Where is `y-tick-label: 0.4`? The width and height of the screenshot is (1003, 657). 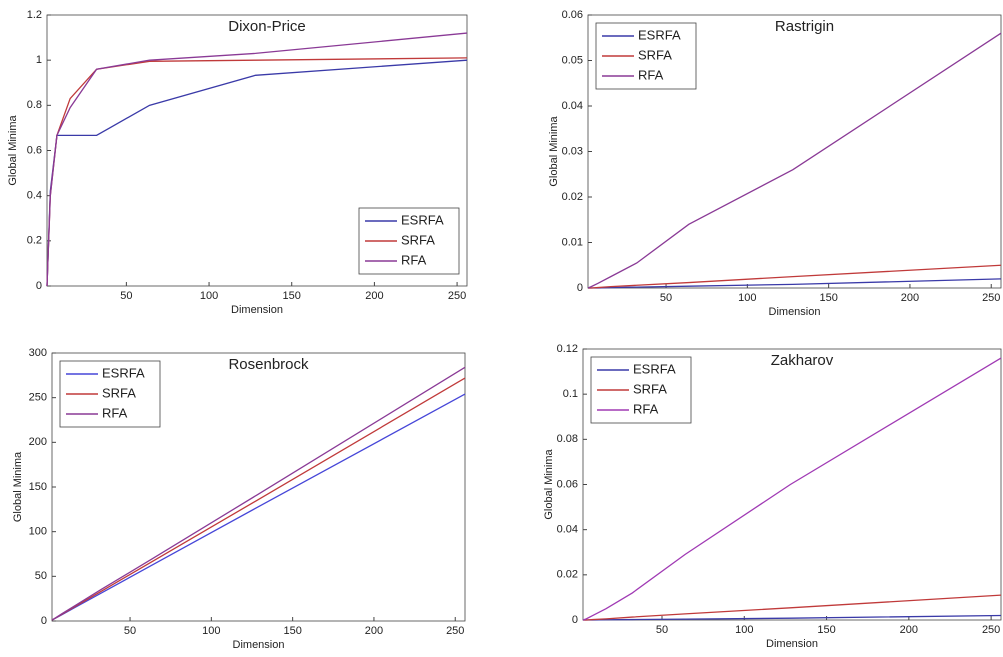
y-tick-label: 0.4 is located at coordinates (34, 196).